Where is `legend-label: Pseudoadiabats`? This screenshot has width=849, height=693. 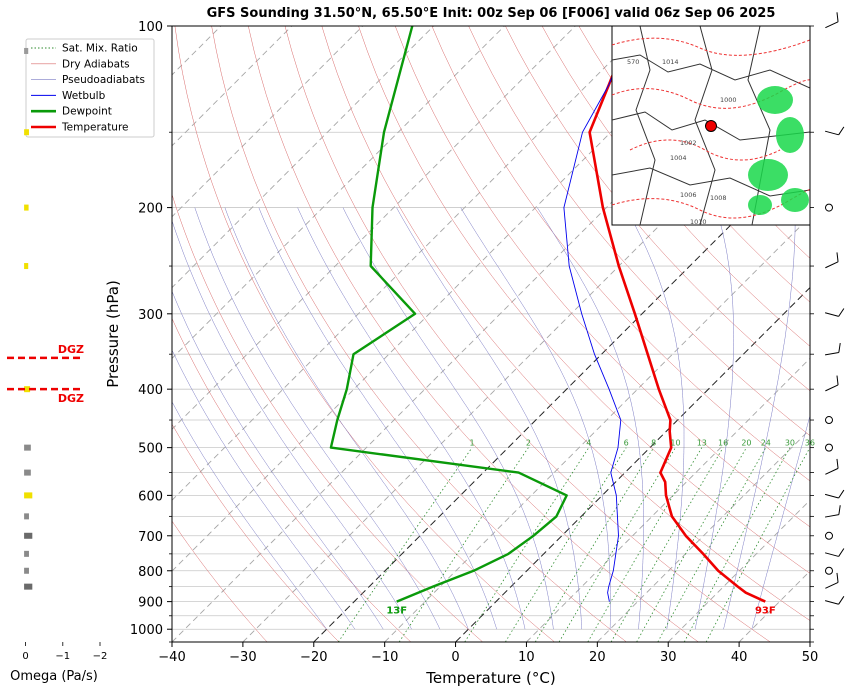 legend-label: Pseudoadiabats is located at coordinates (103, 80).